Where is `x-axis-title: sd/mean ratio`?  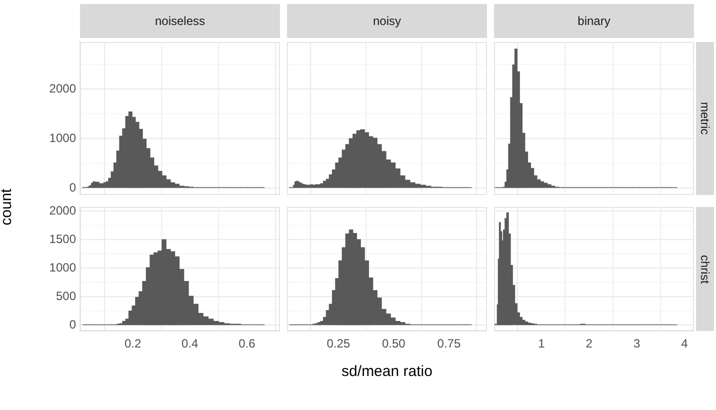
x-axis-title: sd/mean ratio is located at coordinates (387, 371).